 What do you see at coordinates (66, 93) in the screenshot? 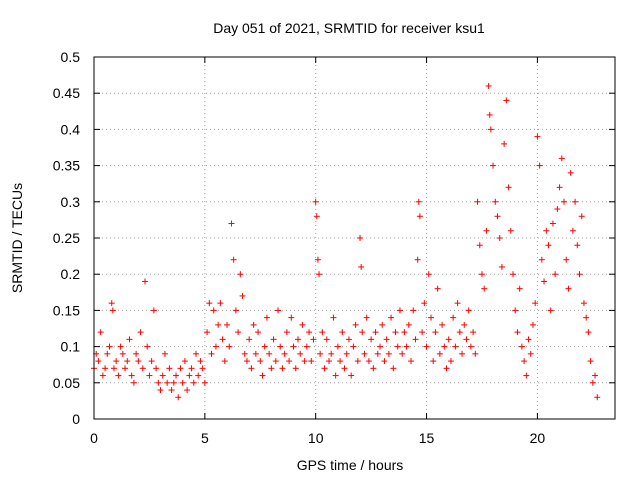
I see `y-tick-label: 0.45` at bounding box center [66, 93].